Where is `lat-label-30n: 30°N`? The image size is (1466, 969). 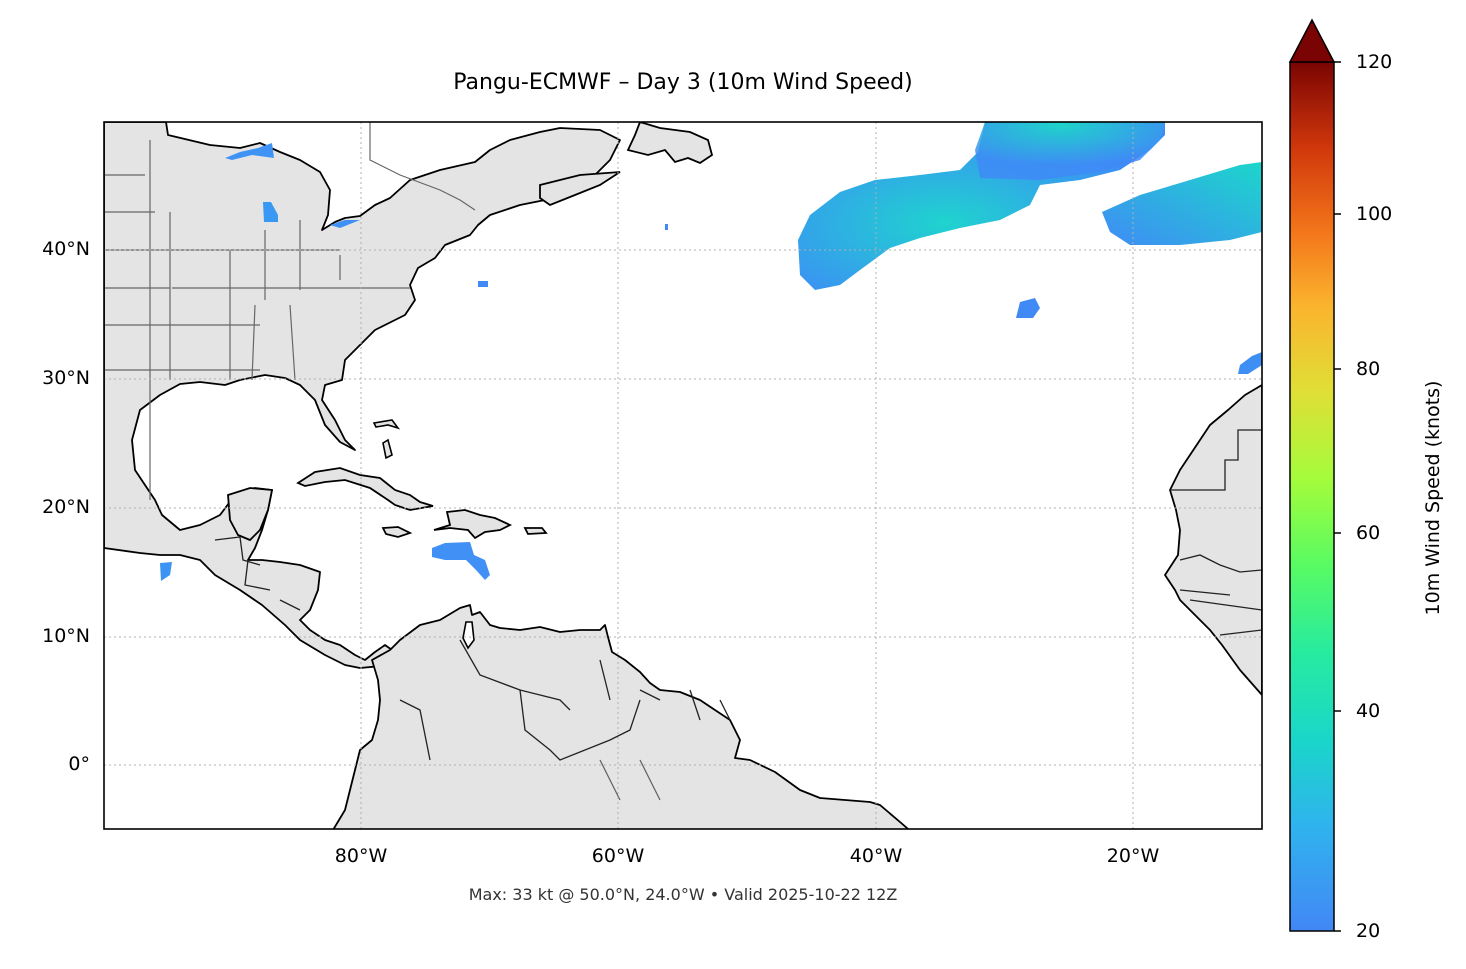 lat-label-30n: 30°N is located at coordinates (66, 378).